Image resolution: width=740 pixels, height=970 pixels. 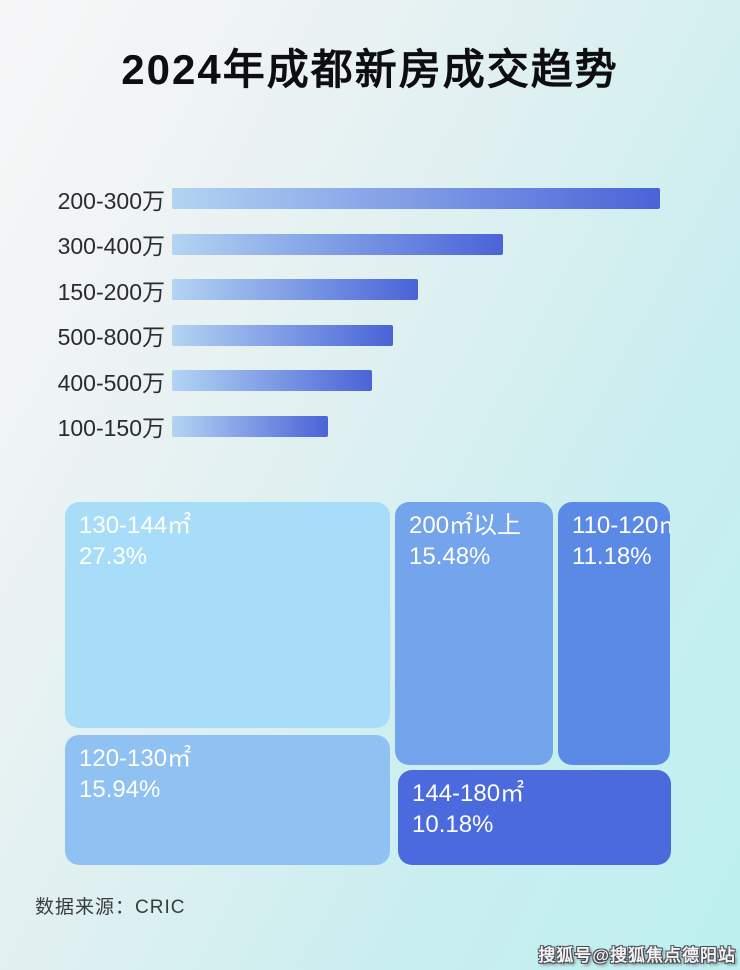 What do you see at coordinates (113, 557) in the screenshot?
I see `treemap-block-percentage: 27.3%` at bounding box center [113, 557].